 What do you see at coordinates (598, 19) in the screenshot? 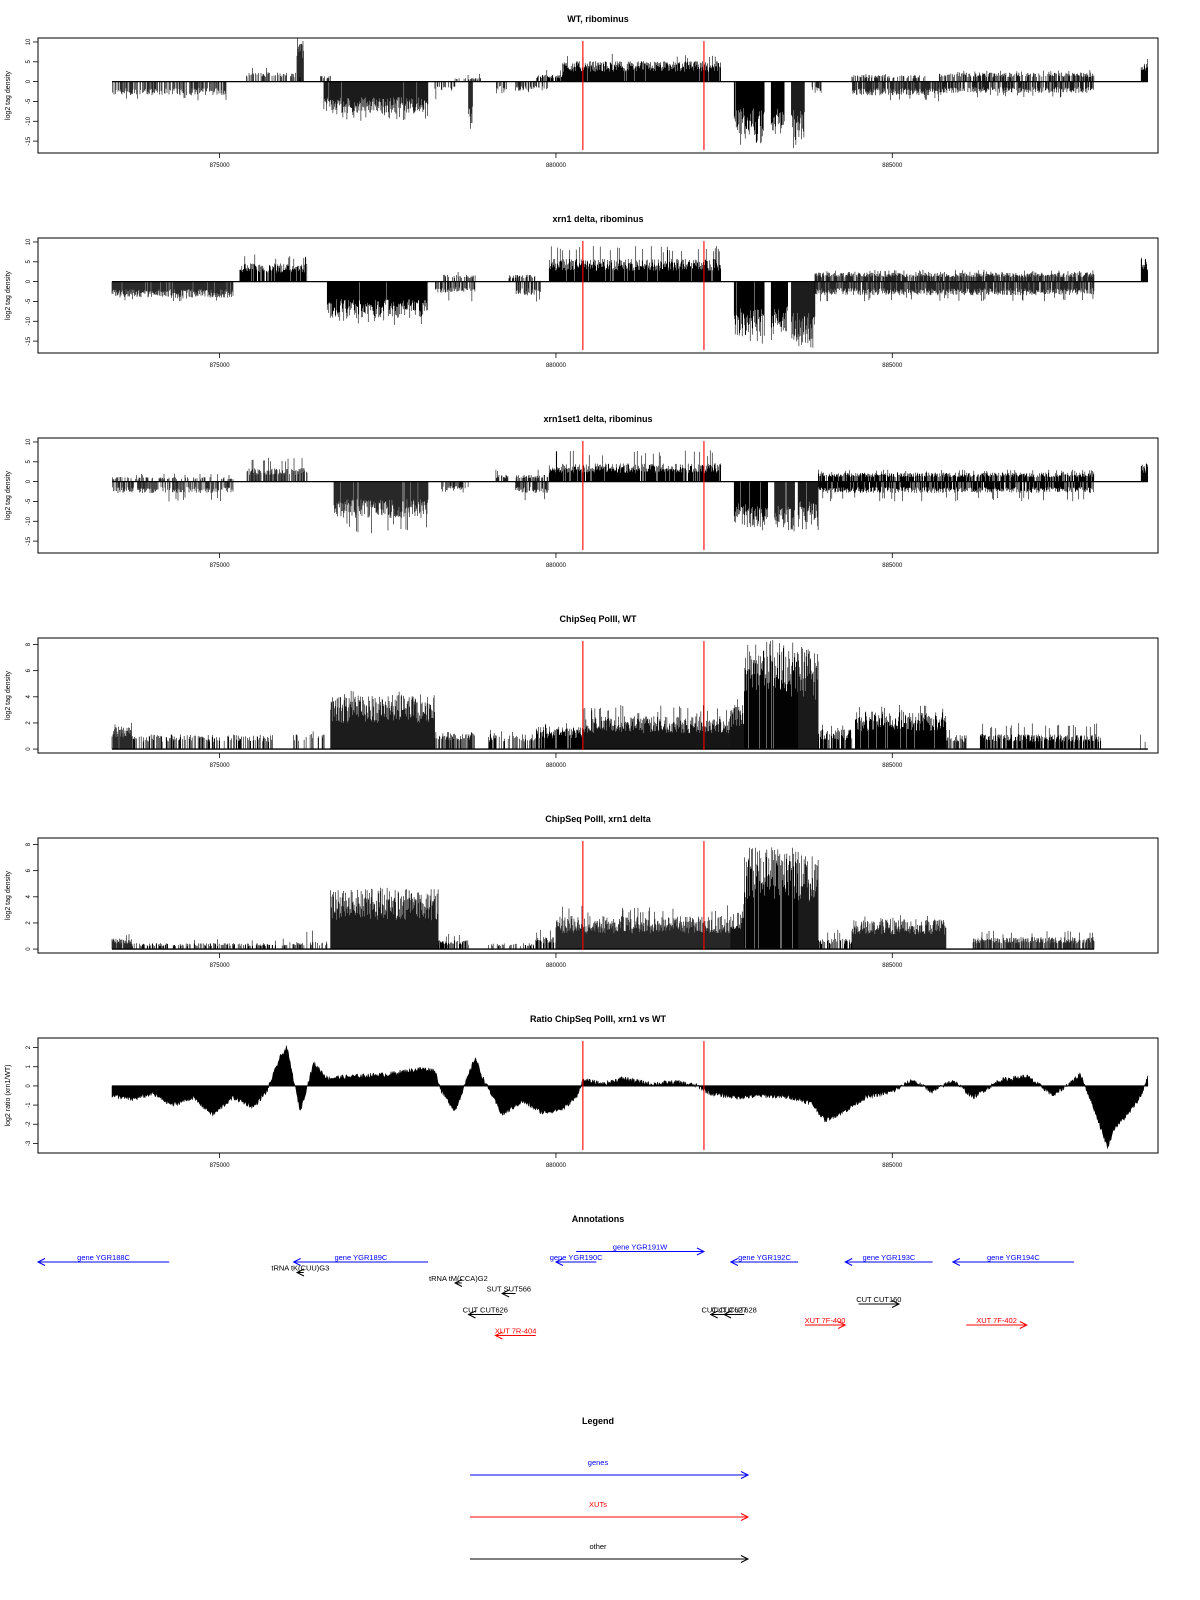
I see `panel-title: WT, ribominus` at bounding box center [598, 19].